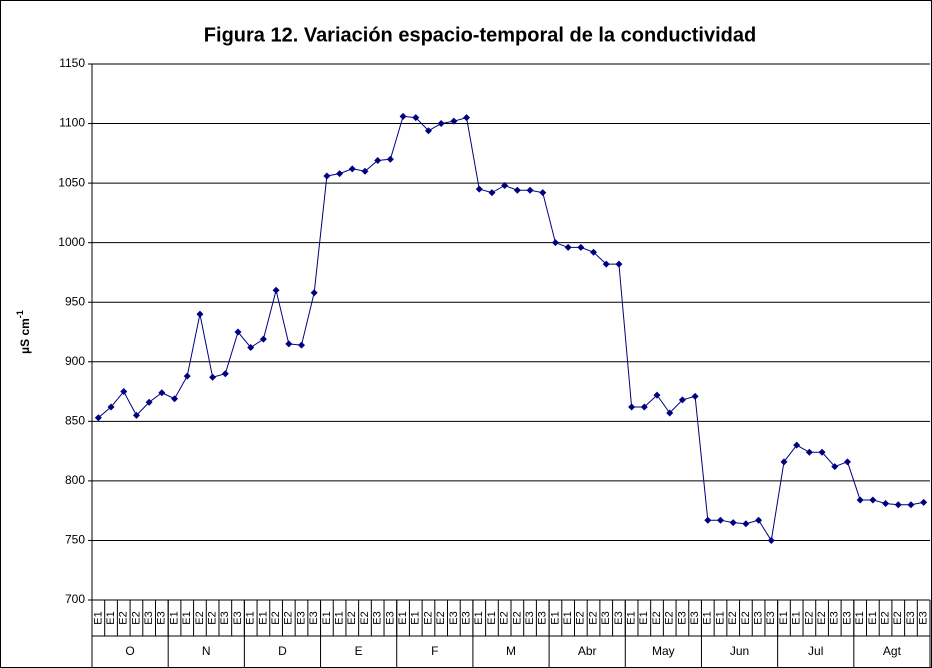 The width and height of the screenshot is (932, 668). Describe the element at coordinates (75, 599) in the screenshot. I see `y-tick-label: 700` at that location.